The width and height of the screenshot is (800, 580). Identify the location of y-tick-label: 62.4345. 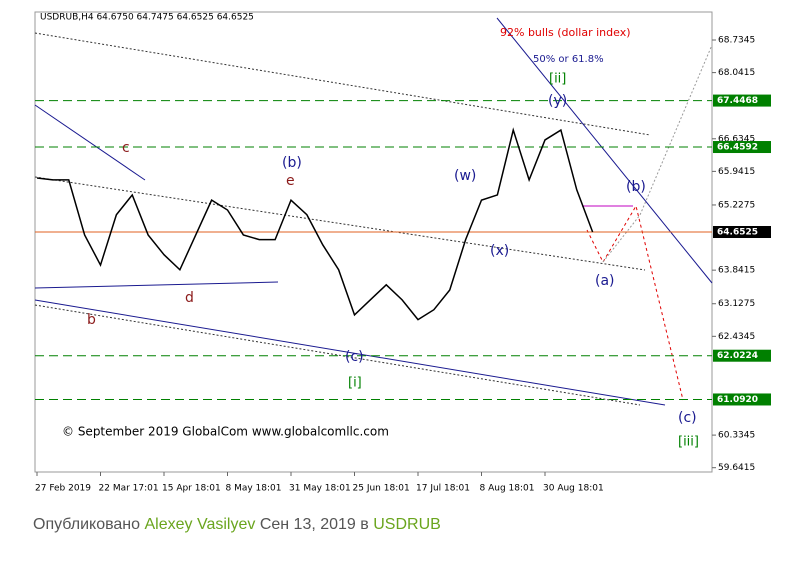
(736, 337).